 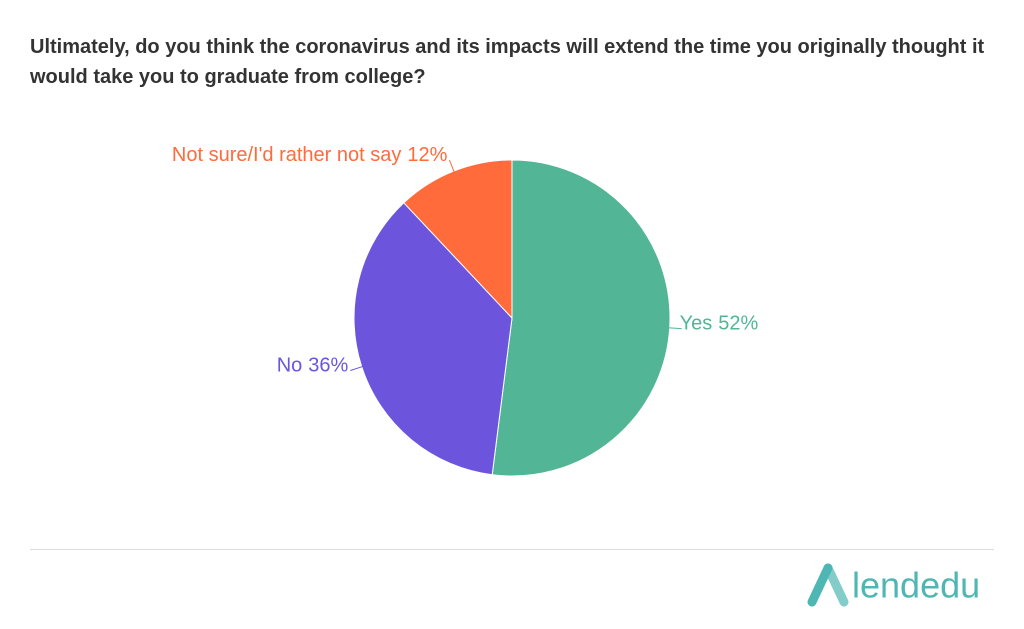 I want to click on slice-label: Yes 52%, so click(x=719, y=324).